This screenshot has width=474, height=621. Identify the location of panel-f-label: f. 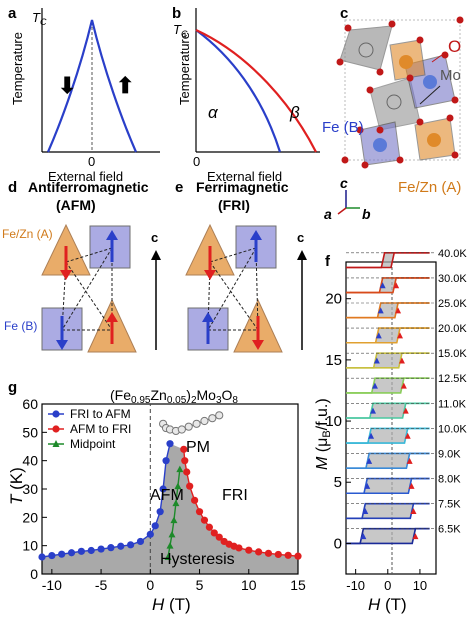
(328, 261).